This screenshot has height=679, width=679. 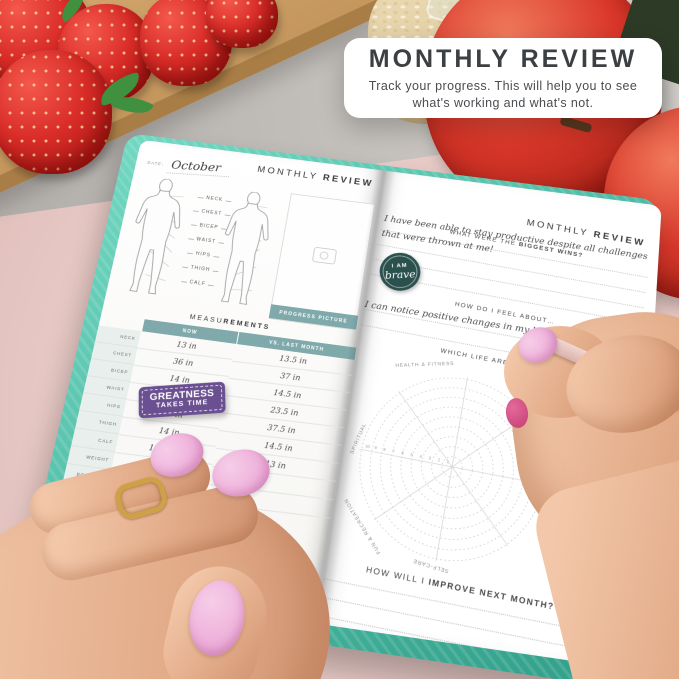 What do you see at coordinates (393, 451) in the screenshot?
I see `svg-text: 7` at bounding box center [393, 451].